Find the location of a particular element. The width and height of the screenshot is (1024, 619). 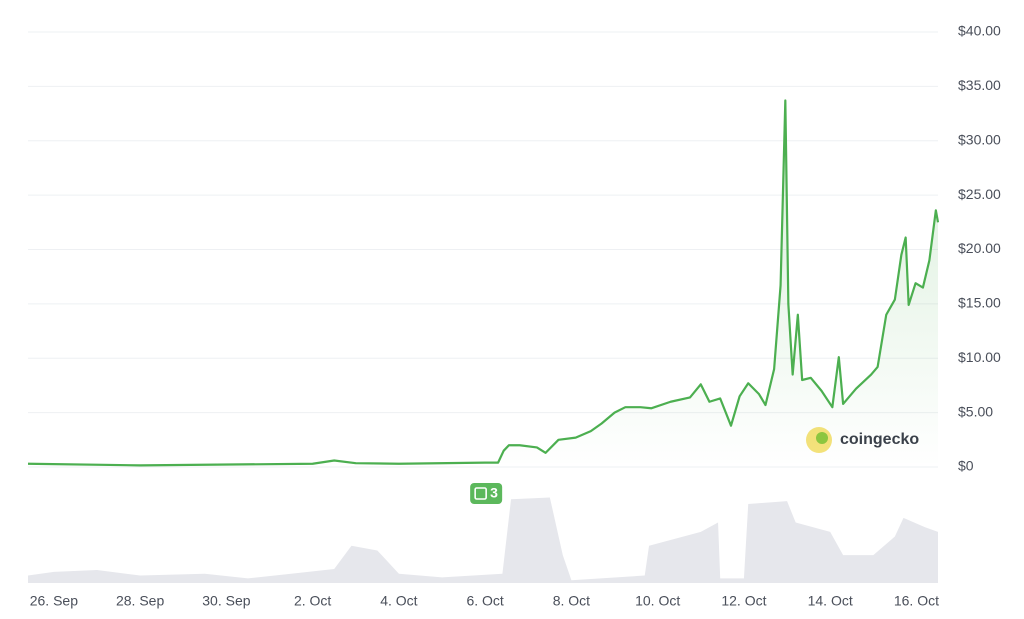

x-tick-label: 8. Oct is located at coordinates (571, 601).